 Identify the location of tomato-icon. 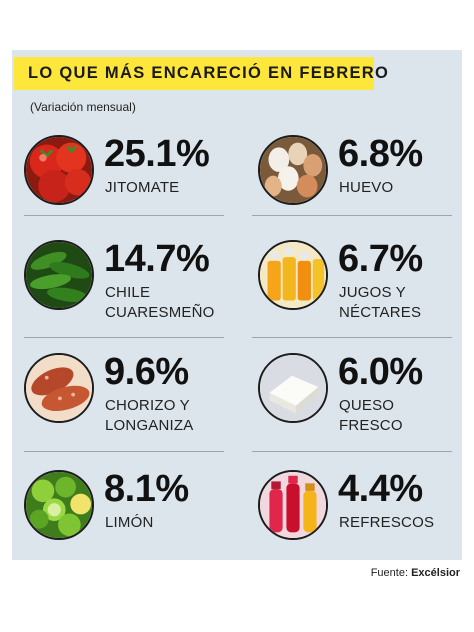
(59, 170).